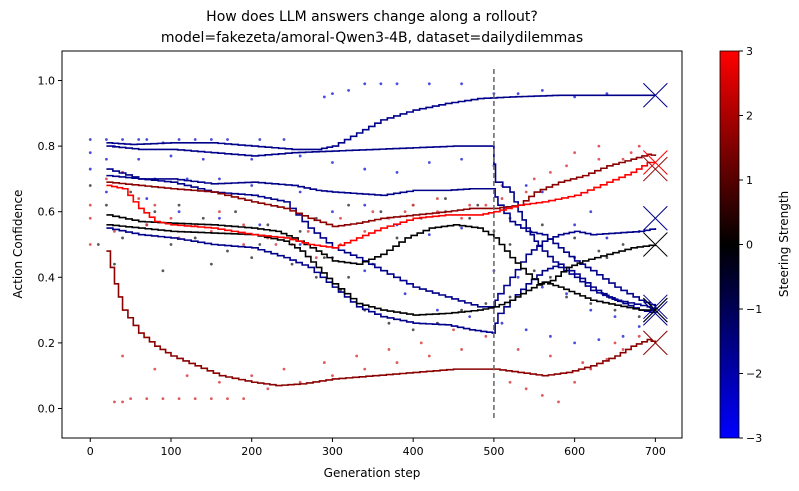 The image size is (799, 491). Describe the element at coordinates (493, 451) in the screenshot. I see `x-tick-label: 500` at that location.